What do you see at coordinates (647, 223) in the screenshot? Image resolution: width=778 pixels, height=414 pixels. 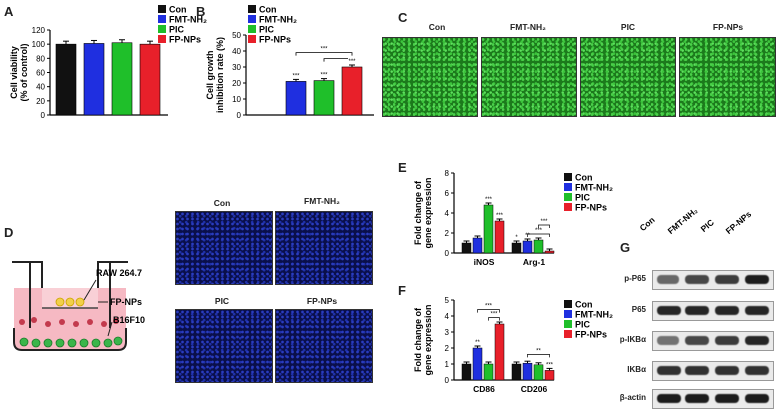 I see `blot-lane-label: Con` at bounding box center [647, 223].